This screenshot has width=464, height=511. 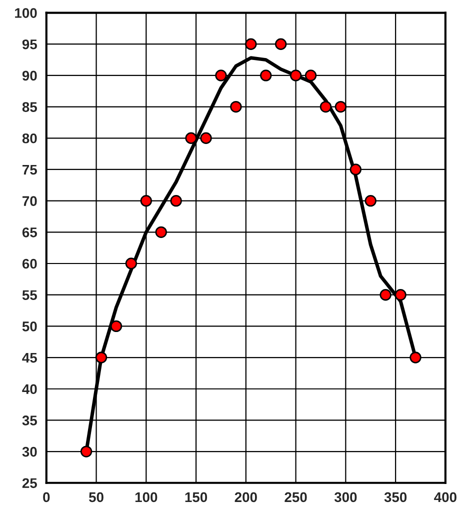 I want to click on y-tick-label: 95, so click(x=29, y=44).